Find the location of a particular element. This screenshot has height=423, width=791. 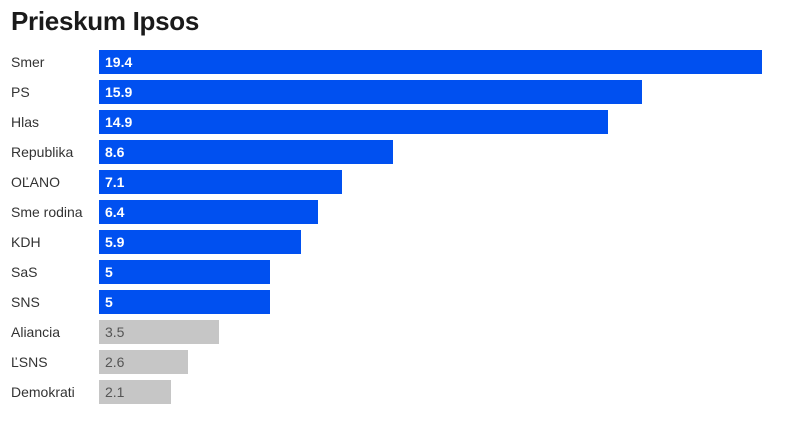

category-label: Demokrati is located at coordinates (43, 392).